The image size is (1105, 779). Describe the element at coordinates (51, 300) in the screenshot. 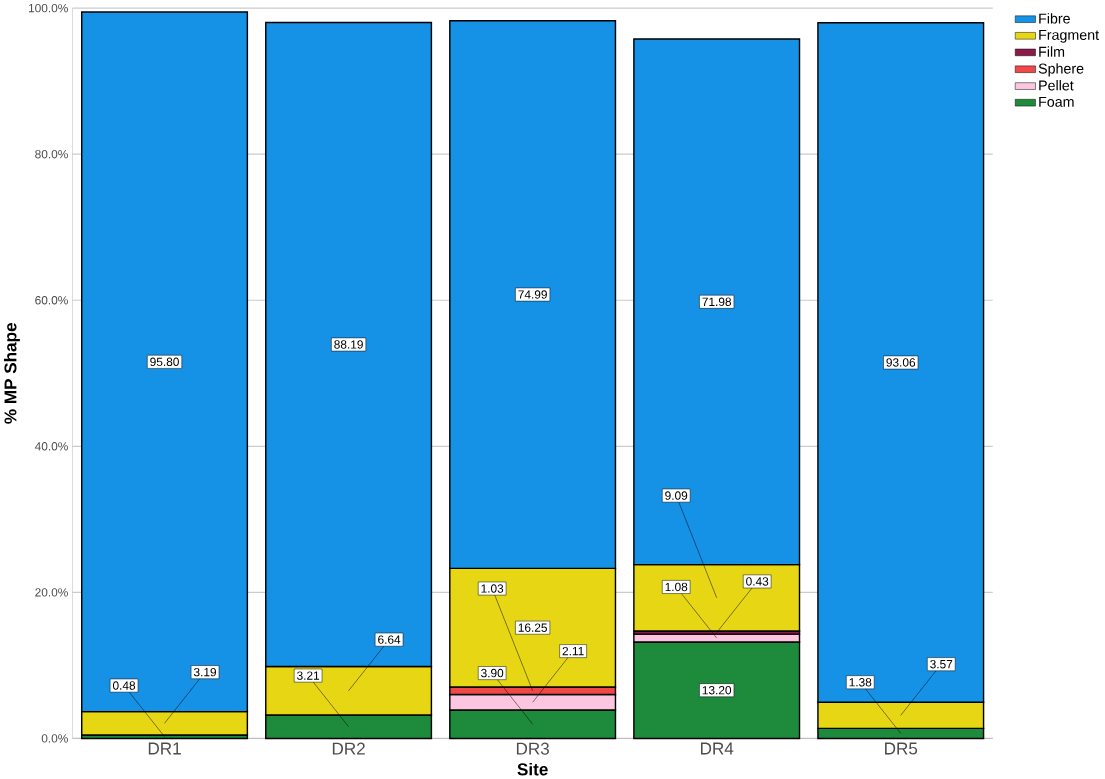

I see `y-tick-label: 60.0%` at that location.